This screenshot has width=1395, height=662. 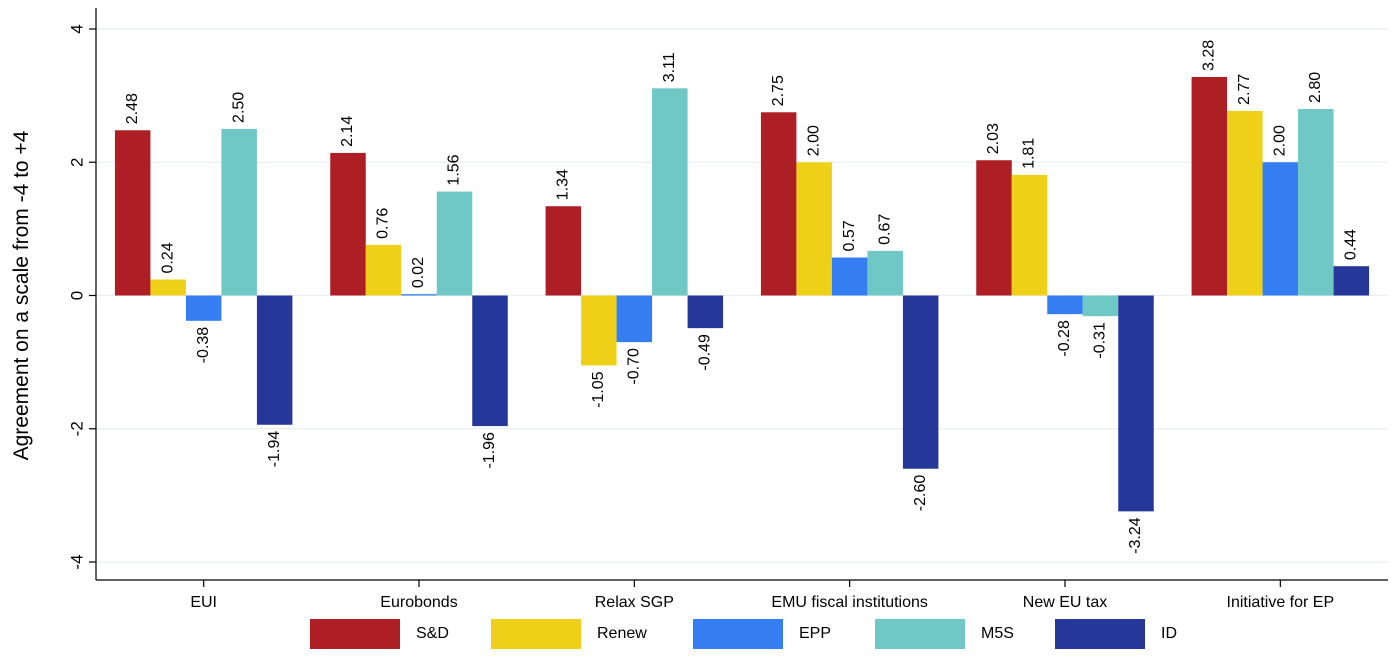 What do you see at coordinates (1244, 89) in the screenshot?
I see `data-label: 2.77` at bounding box center [1244, 89].